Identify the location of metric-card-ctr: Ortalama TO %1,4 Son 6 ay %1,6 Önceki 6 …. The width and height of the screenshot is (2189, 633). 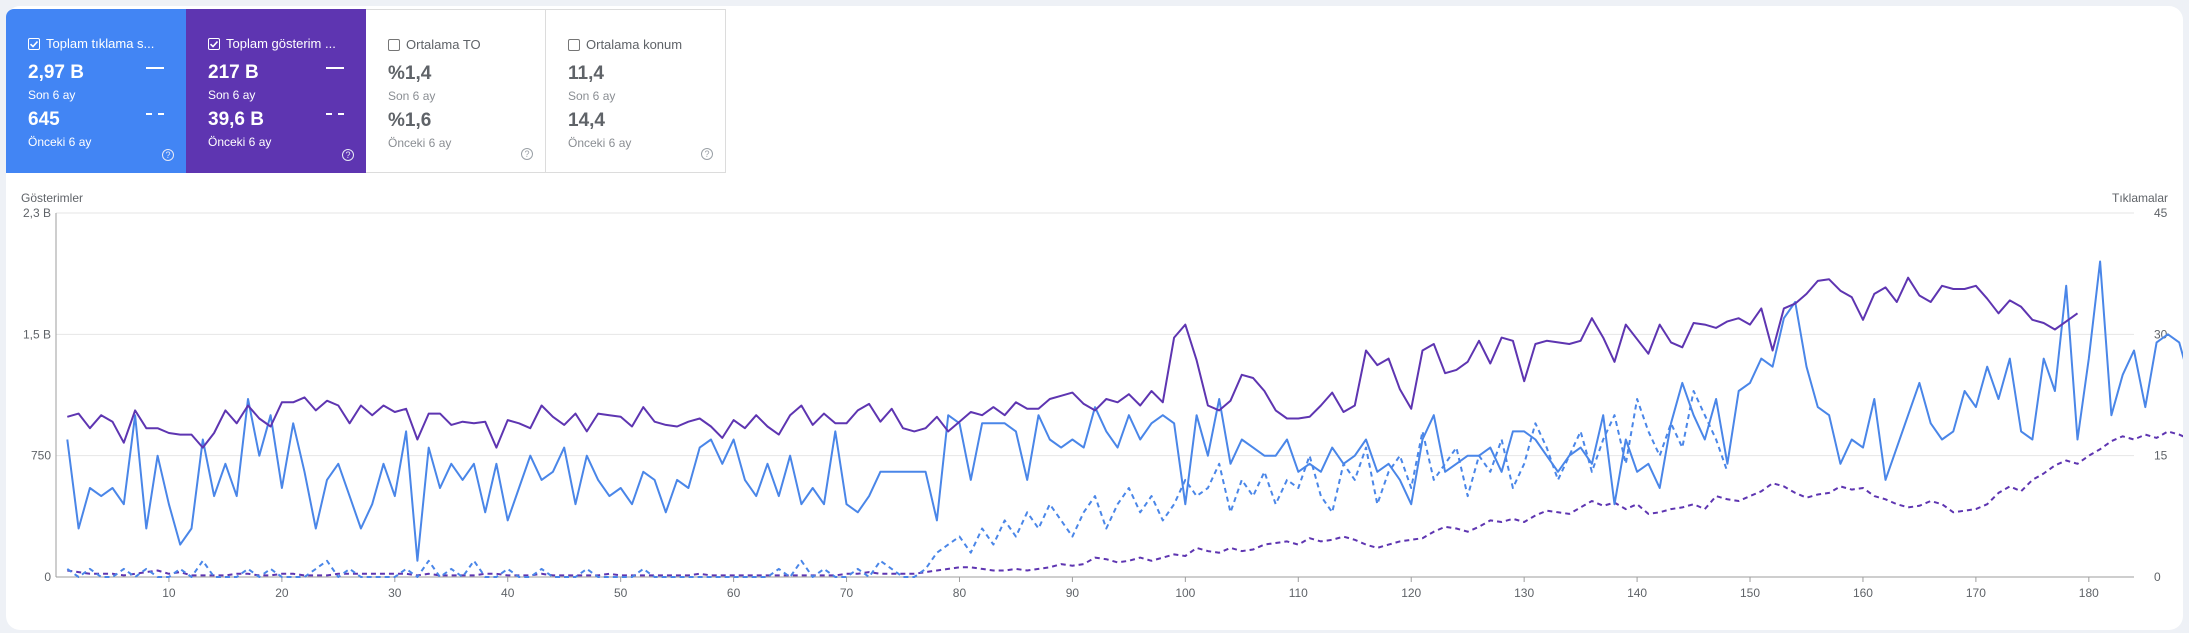
(456, 91).